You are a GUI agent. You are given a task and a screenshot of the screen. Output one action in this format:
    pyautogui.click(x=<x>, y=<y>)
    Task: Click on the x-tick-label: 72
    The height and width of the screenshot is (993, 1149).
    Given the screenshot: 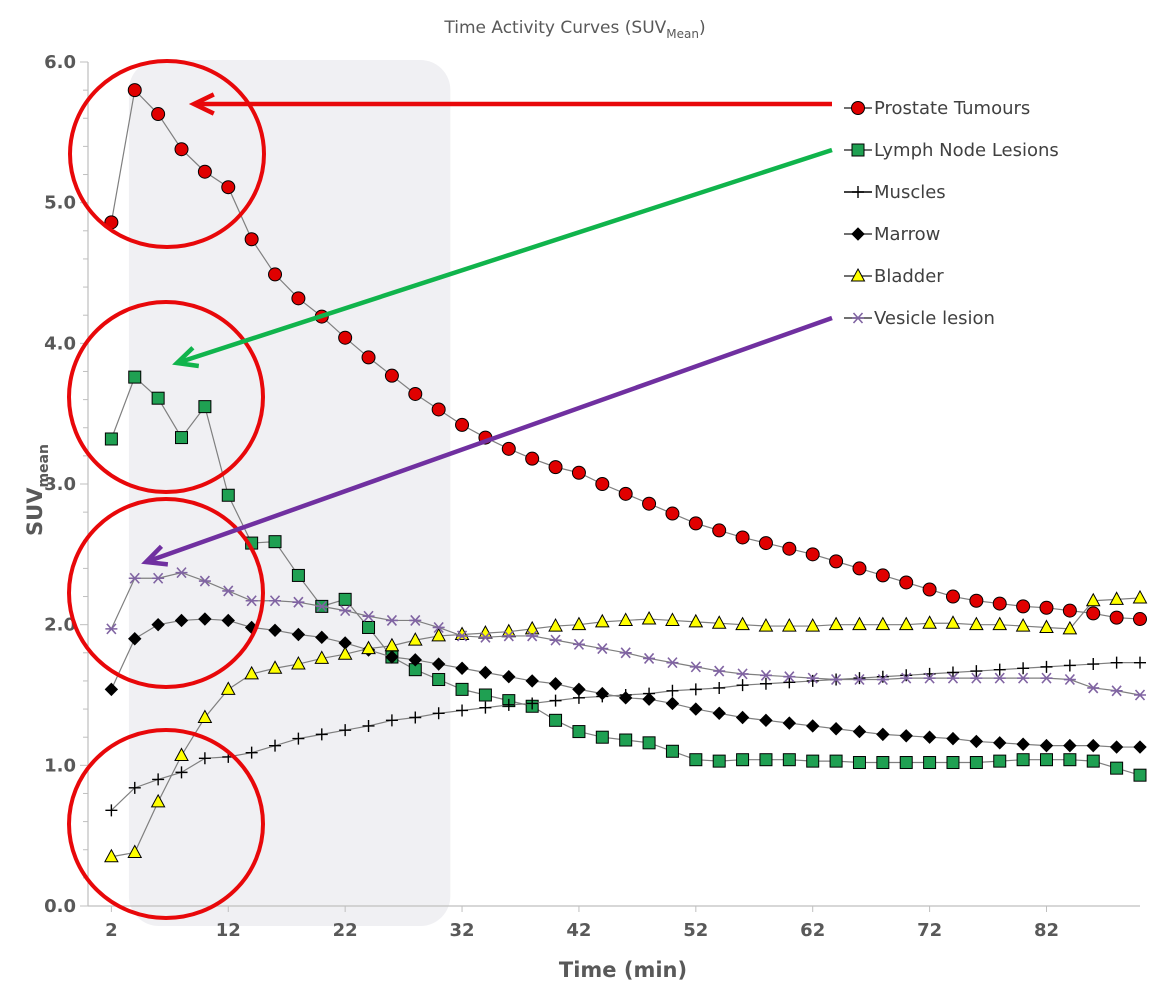 What is the action you would take?
    pyautogui.click(x=929, y=930)
    